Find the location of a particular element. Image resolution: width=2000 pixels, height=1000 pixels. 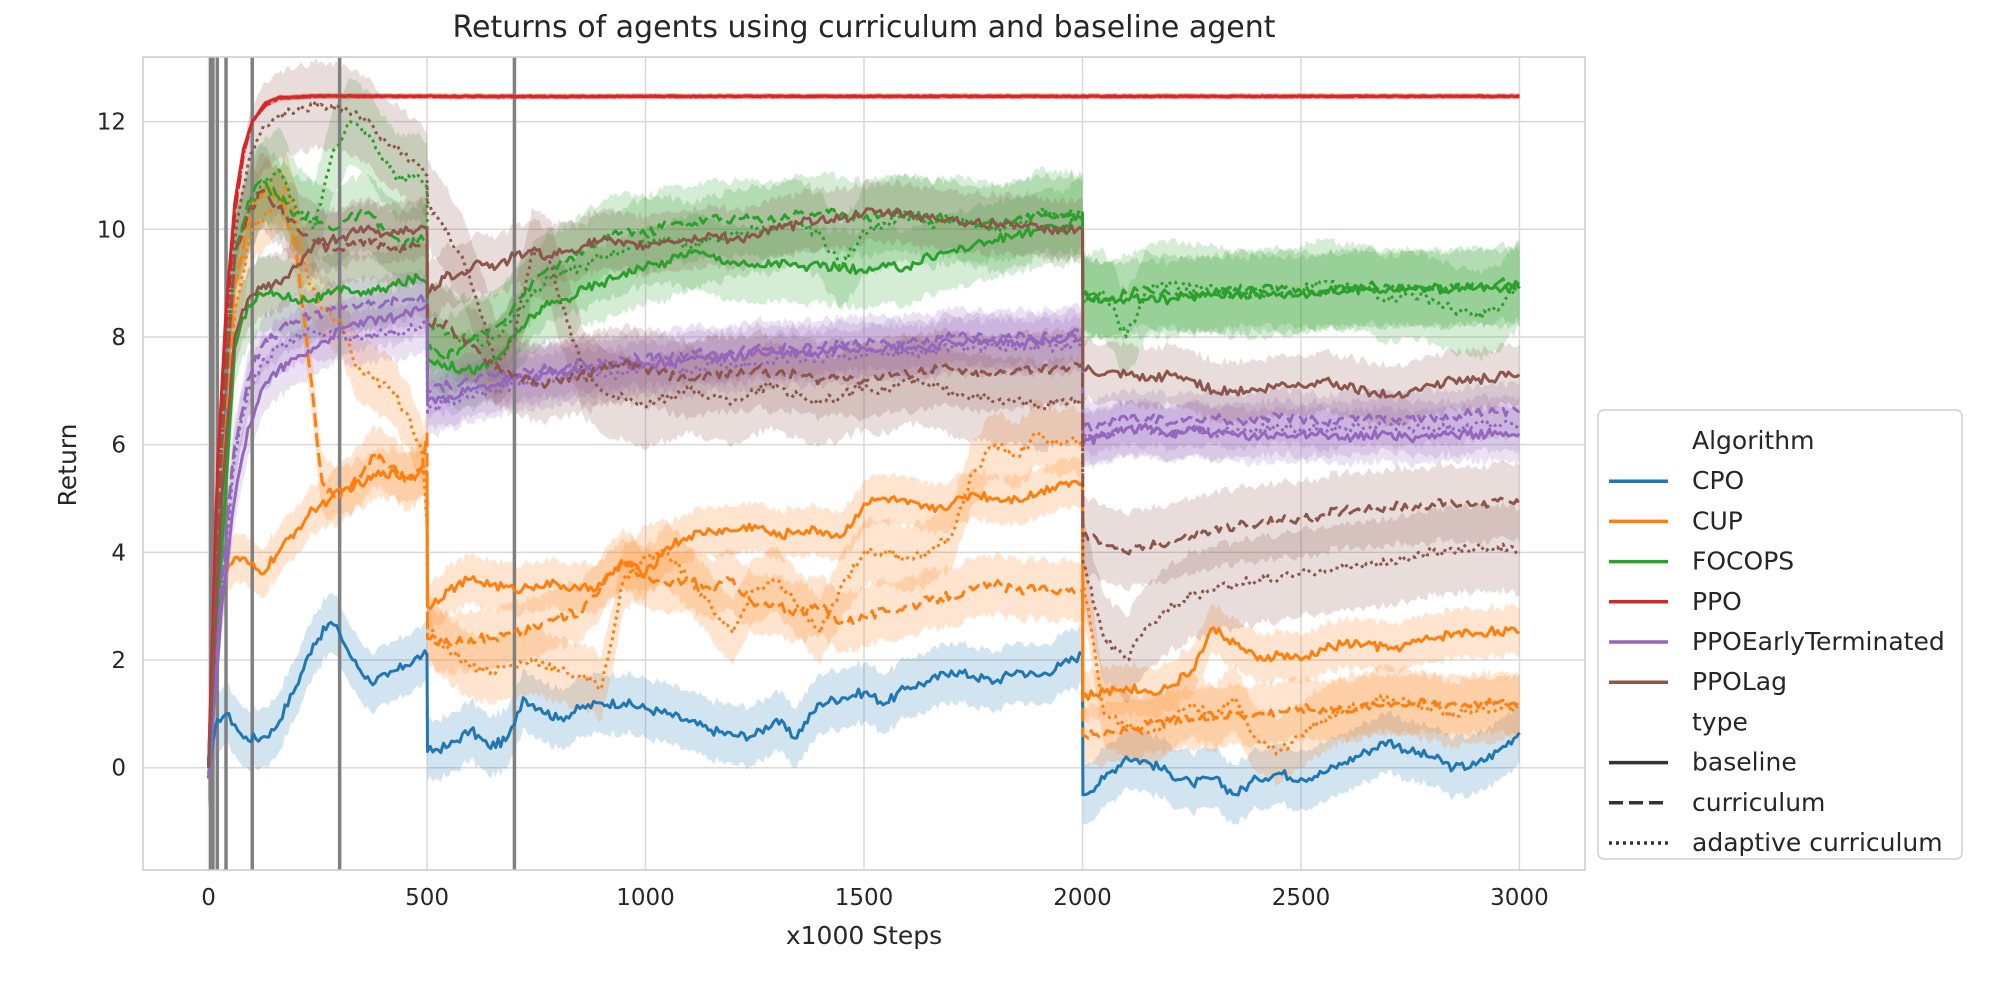

x-tick-label: 1500 is located at coordinates (864, 898).